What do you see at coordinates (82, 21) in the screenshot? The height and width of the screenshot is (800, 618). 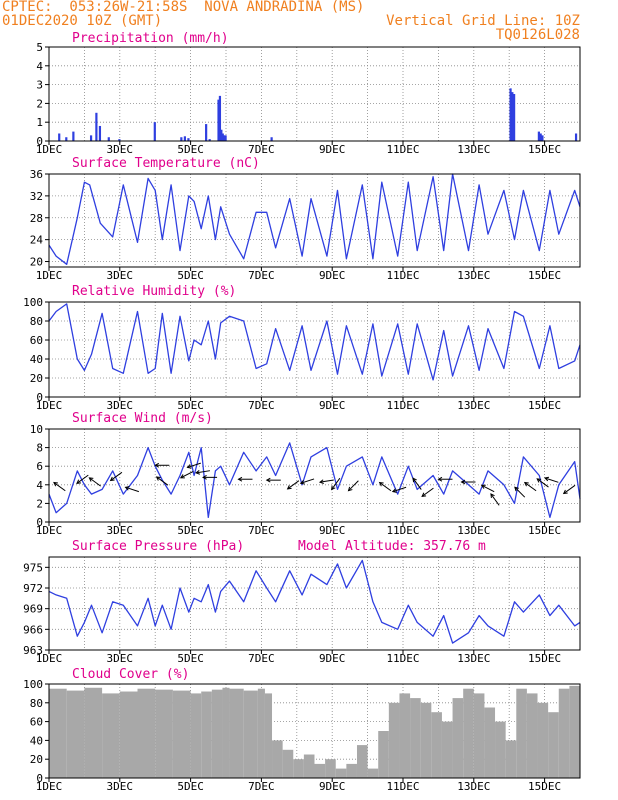 I see `header-line2: 01DEC2020 10Z (GMT)` at bounding box center [82, 21].